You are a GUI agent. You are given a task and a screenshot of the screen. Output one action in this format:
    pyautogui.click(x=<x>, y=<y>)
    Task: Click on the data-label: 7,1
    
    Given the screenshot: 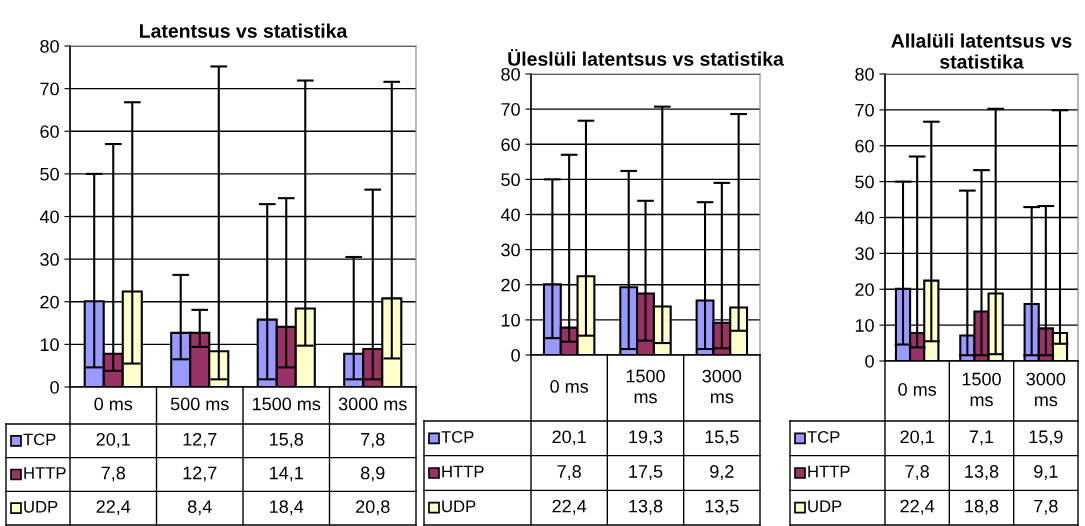 What is the action you would take?
    pyautogui.click(x=981, y=438)
    